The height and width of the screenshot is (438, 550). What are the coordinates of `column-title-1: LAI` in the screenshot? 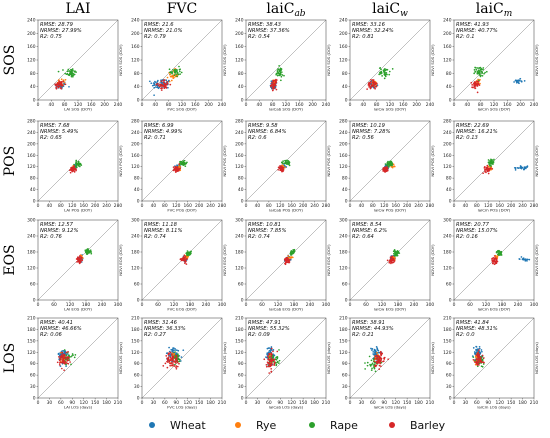 It's located at (78, 9).